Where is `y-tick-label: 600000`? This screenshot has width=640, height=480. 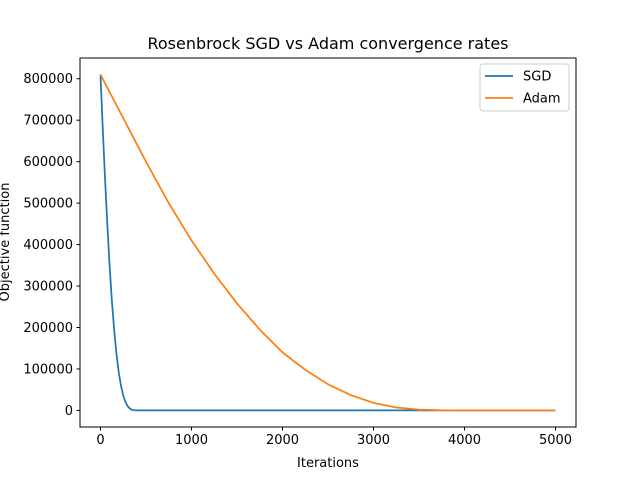 y-tick-label: 600000 is located at coordinates (48, 162).